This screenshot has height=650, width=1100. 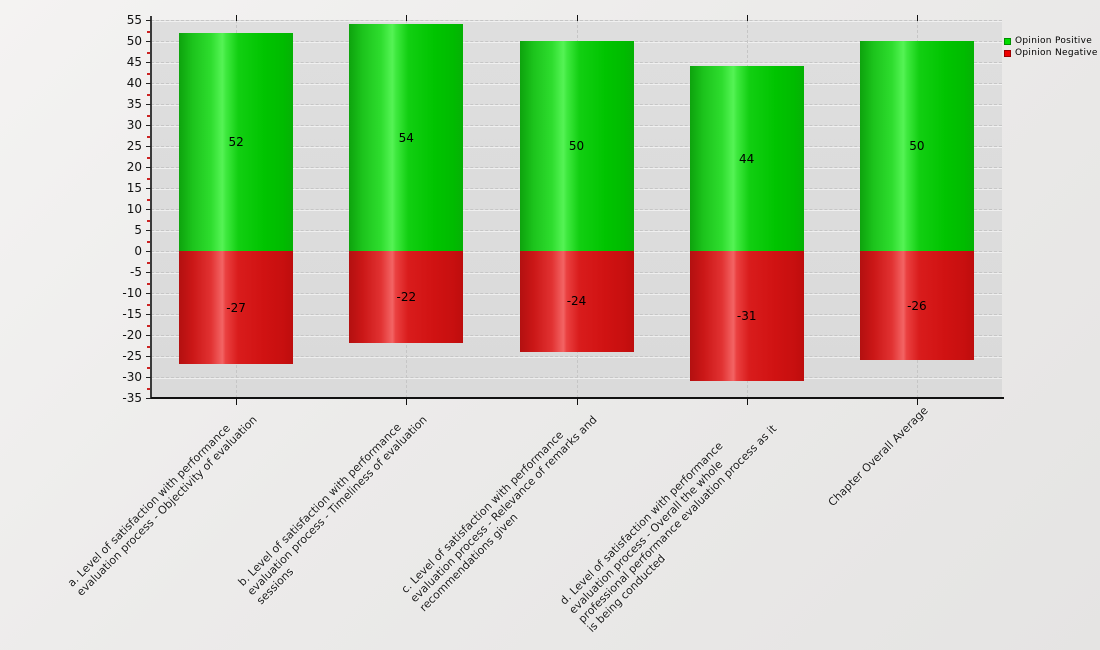 What do you see at coordinates (132, 314) in the screenshot?
I see `y-axis-tick-label: -15` at bounding box center [132, 314].